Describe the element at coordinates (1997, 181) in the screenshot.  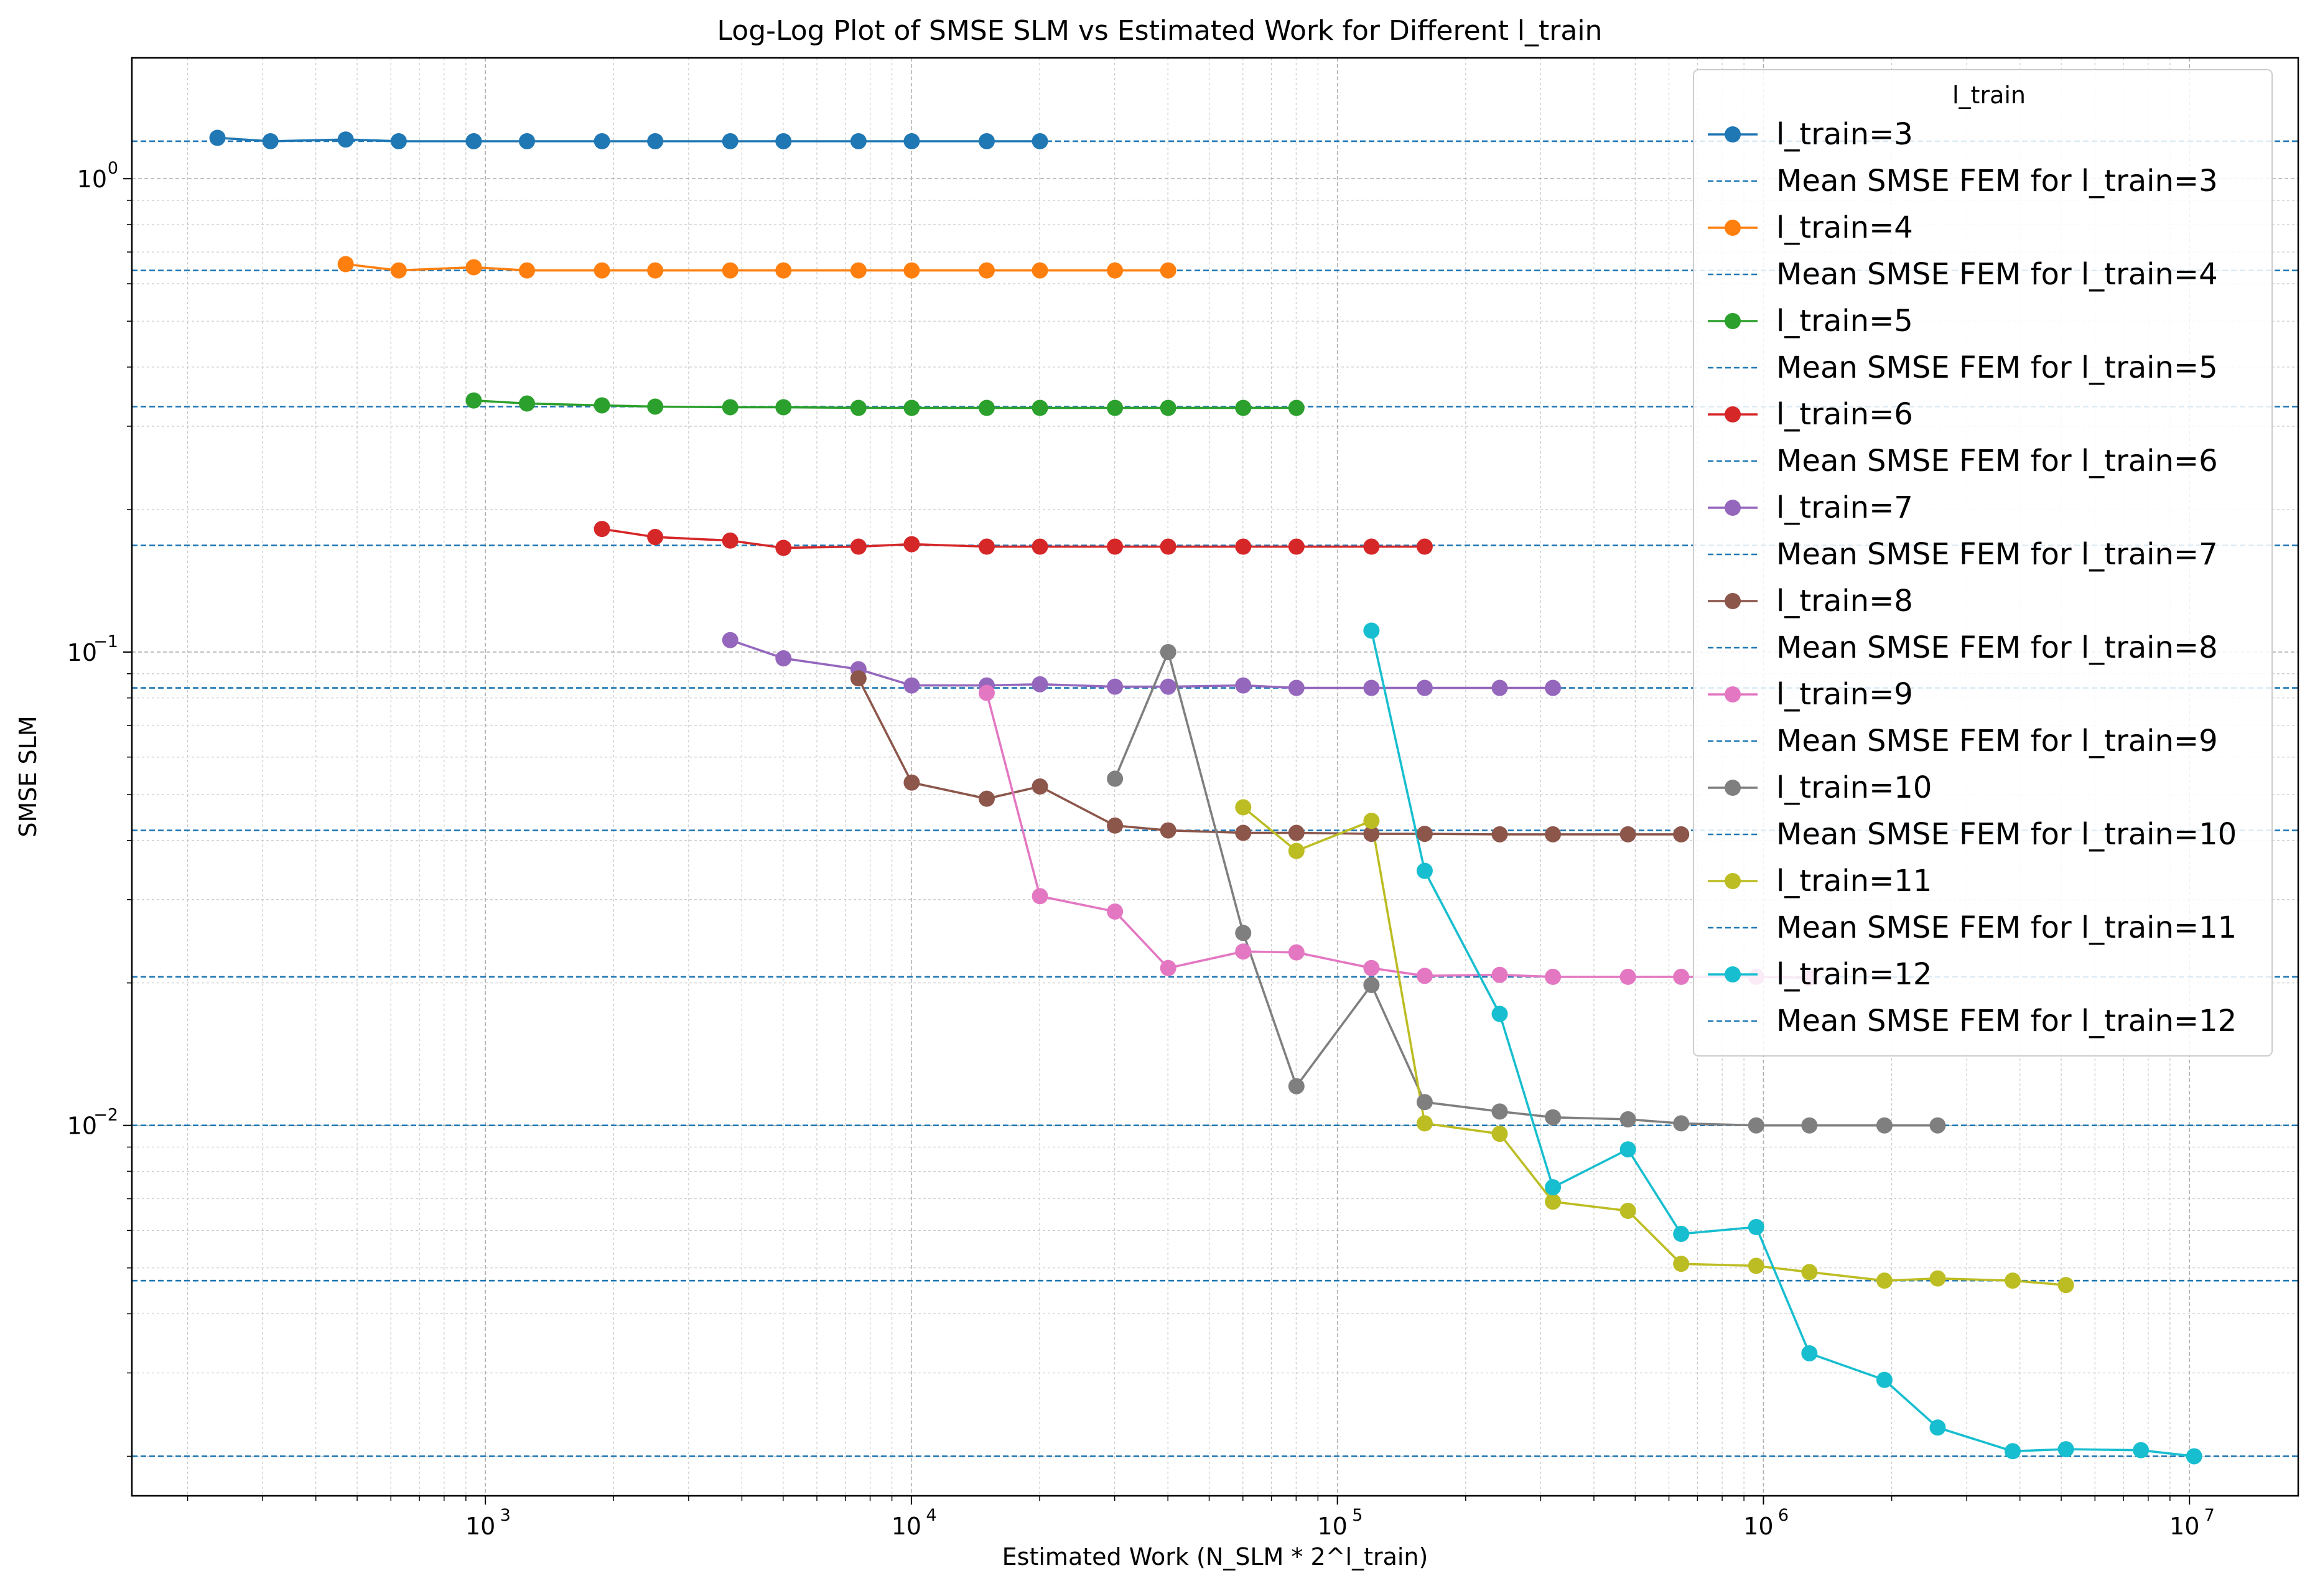
I see `legend-label: Mean SMSE FEM for l_train=3` at that location.